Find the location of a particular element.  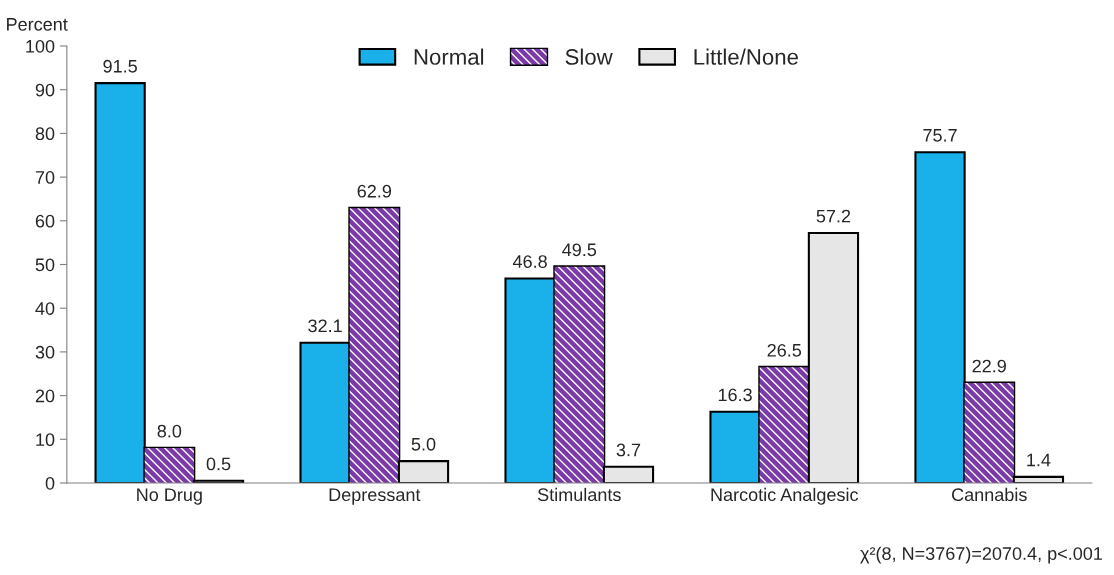

data-label: 0.5 is located at coordinates (218, 464).